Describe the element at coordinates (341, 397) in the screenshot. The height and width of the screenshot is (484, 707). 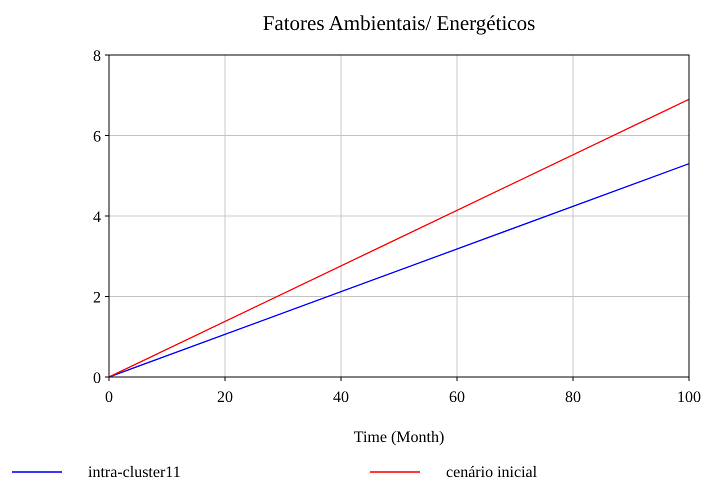
I see `x-tick-label: 40` at that location.